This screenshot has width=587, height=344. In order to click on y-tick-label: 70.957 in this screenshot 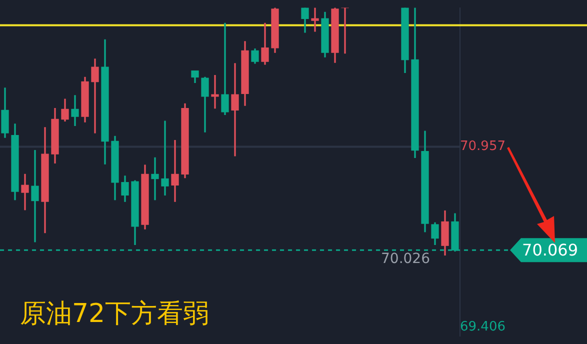, I will do `click(483, 146)`.